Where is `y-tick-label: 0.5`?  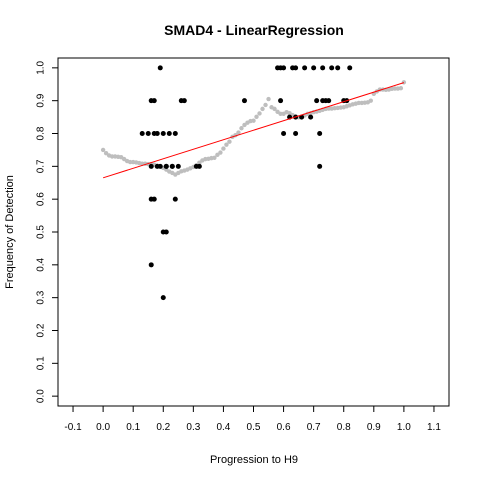 y-tick-label: 0.5 is located at coordinates (41, 232).